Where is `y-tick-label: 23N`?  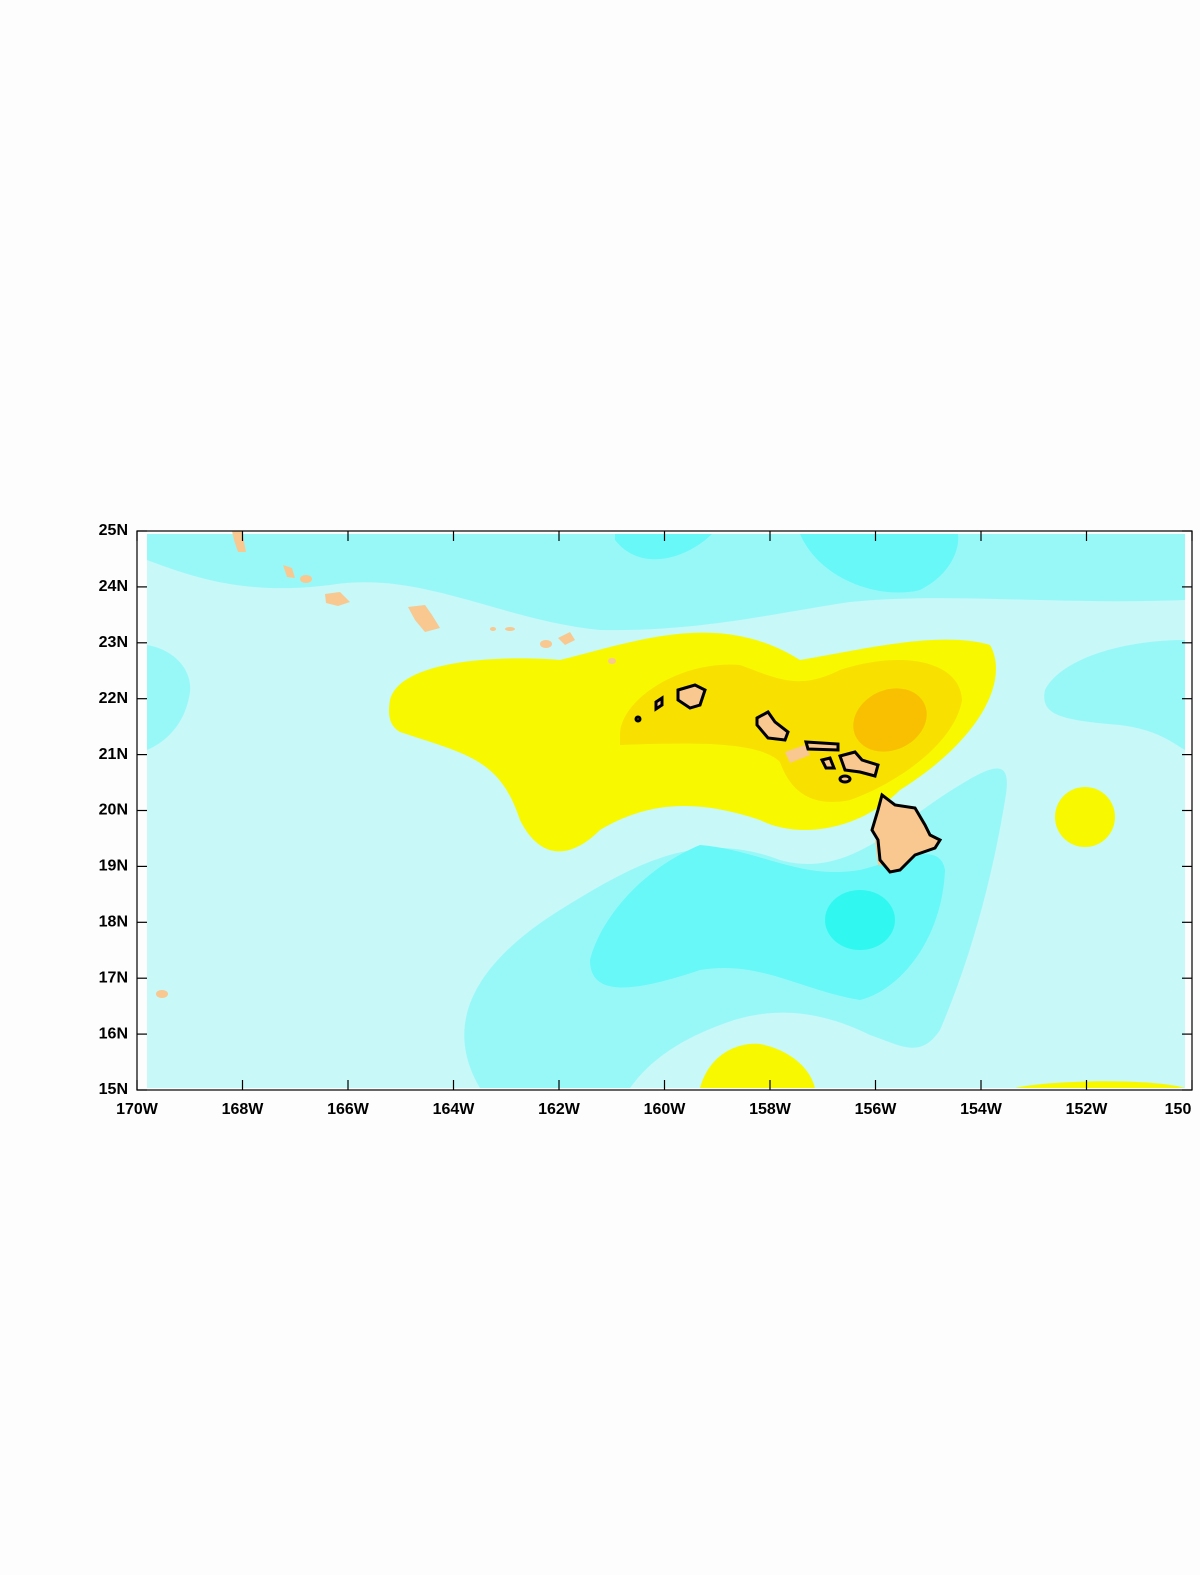 y-tick-label: 23N is located at coordinates (113, 642).